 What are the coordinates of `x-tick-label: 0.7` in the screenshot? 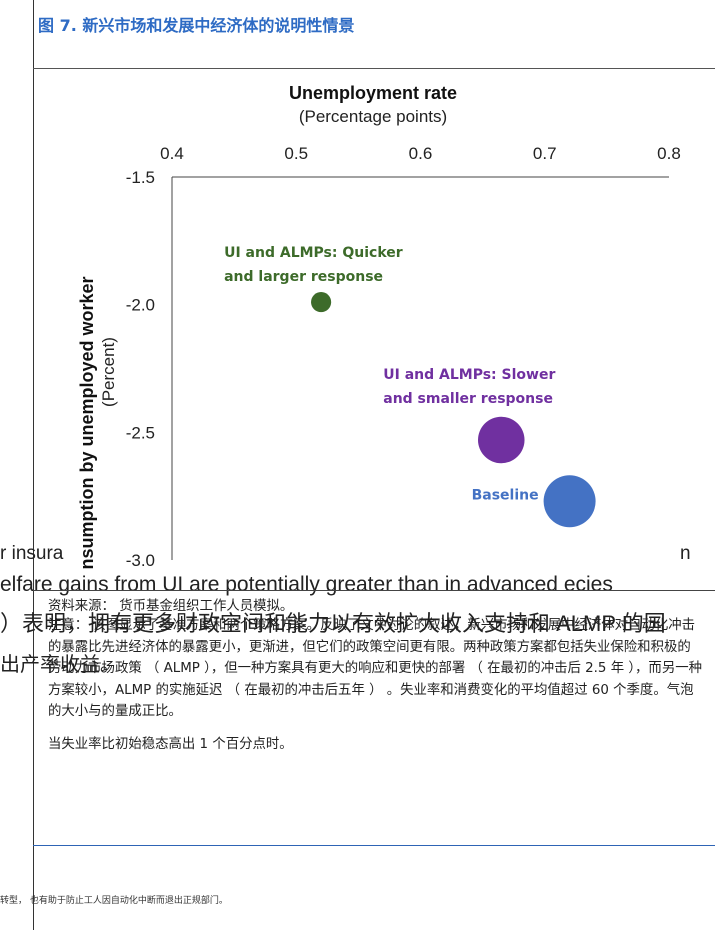 It's located at (545, 153).